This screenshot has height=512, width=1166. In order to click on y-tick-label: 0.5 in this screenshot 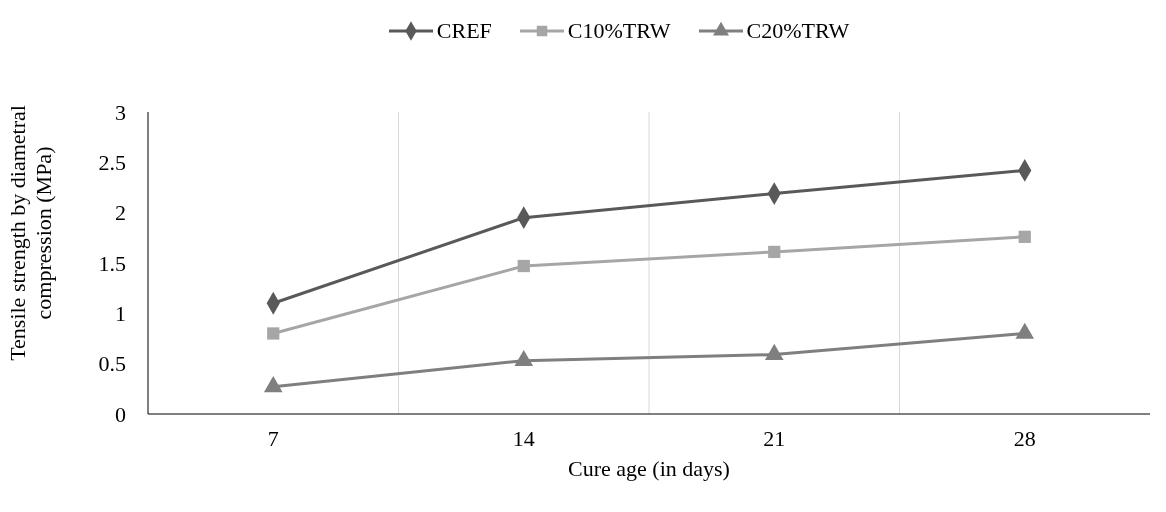, I will do `click(112, 364)`.